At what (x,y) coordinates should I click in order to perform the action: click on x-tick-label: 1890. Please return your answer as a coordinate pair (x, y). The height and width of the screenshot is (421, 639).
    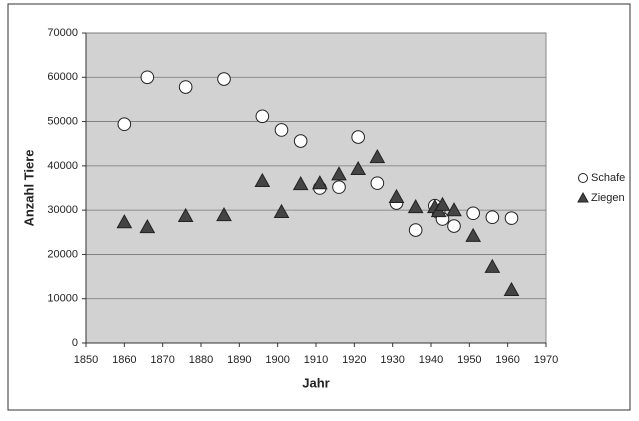
    Looking at the image, I should click on (239, 360).